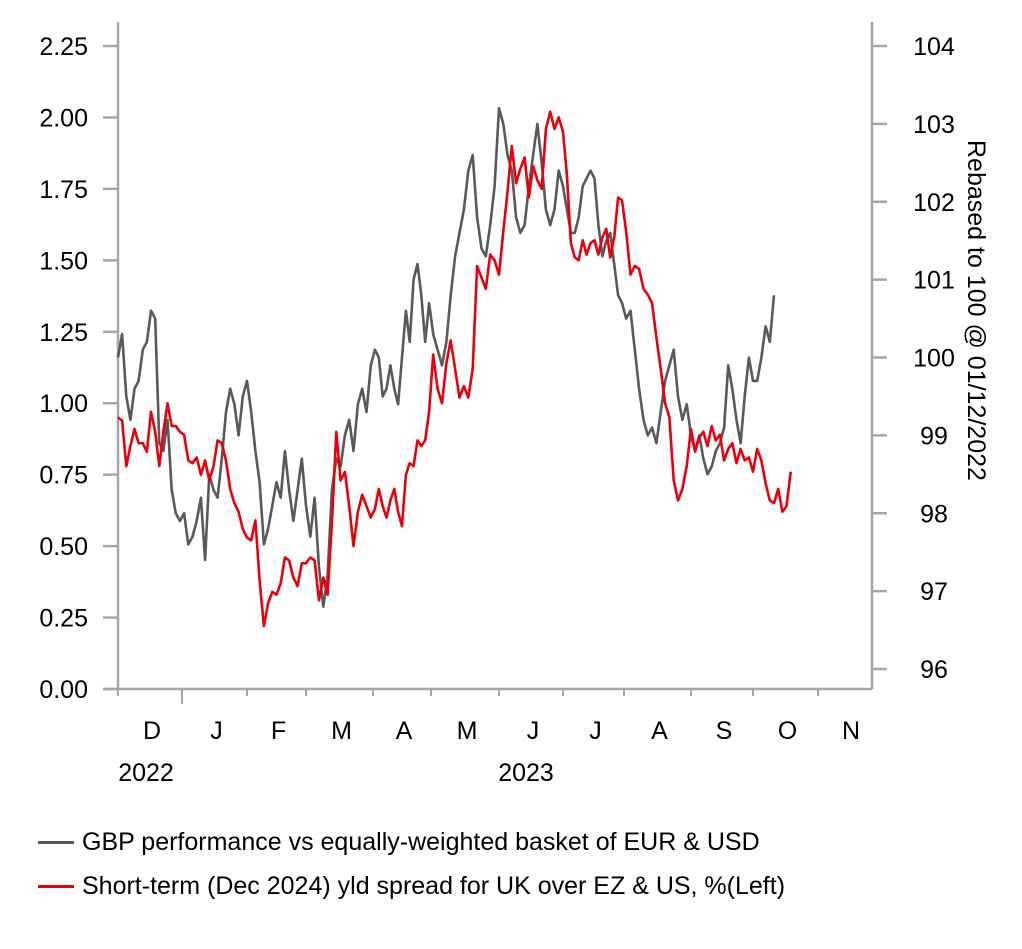 Image resolution: width=1022 pixels, height=949 pixels. Describe the element at coordinates (278, 731) in the screenshot. I see `x-month-label: F` at that location.